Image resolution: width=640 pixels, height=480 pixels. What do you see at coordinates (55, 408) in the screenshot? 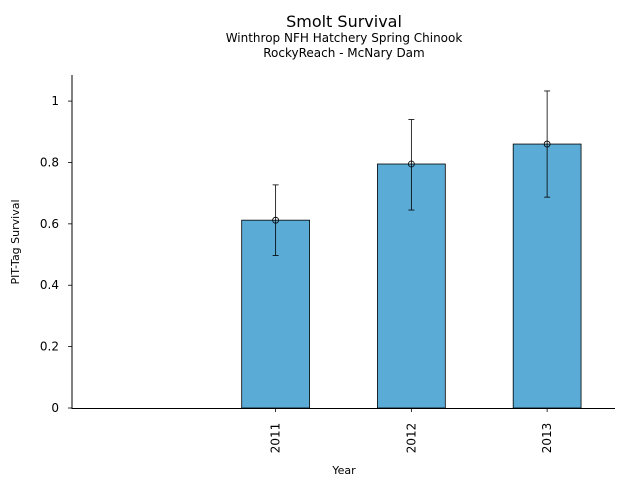
I see `y-tick-label-0: 0` at bounding box center [55, 408].